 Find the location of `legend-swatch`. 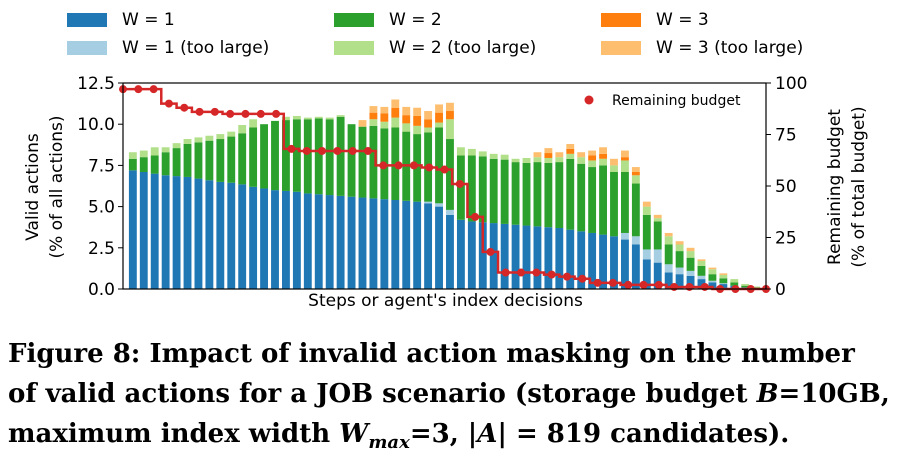

legend-swatch is located at coordinates (87, 48).